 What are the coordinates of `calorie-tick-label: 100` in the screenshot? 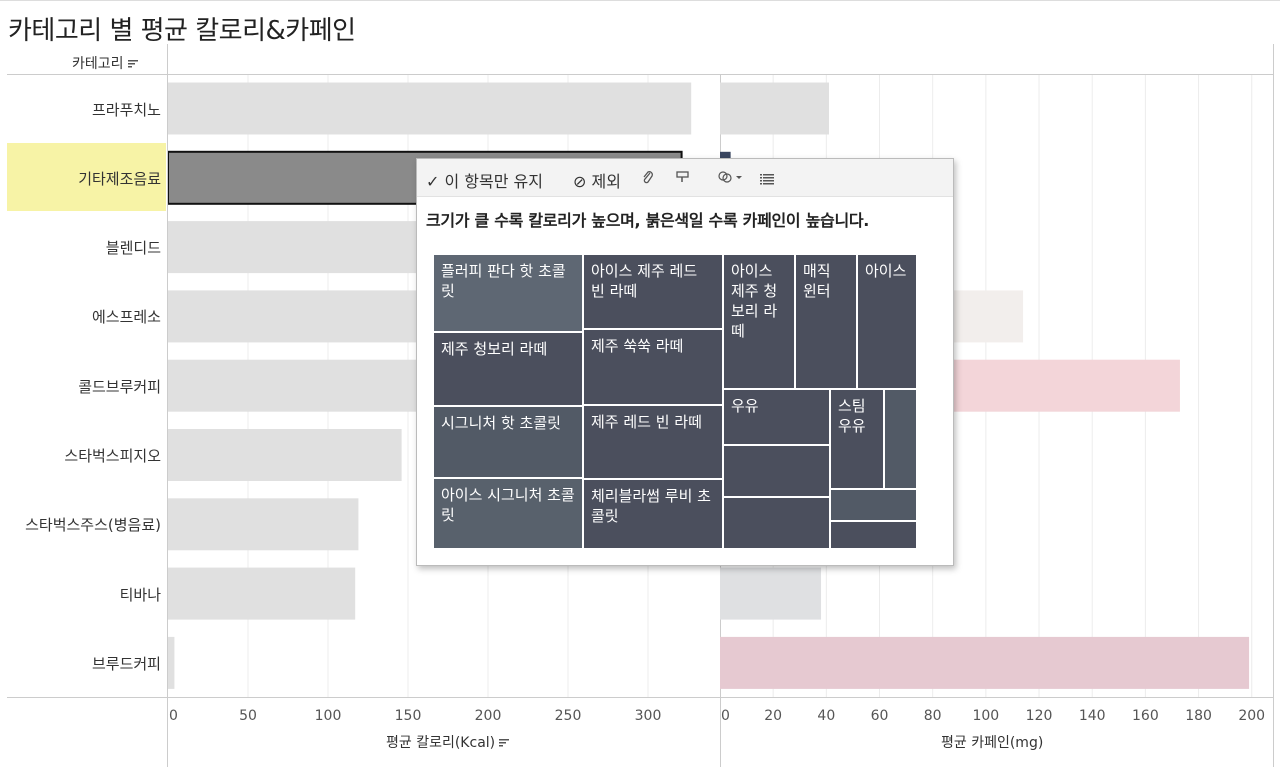 It's located at (328, 716).